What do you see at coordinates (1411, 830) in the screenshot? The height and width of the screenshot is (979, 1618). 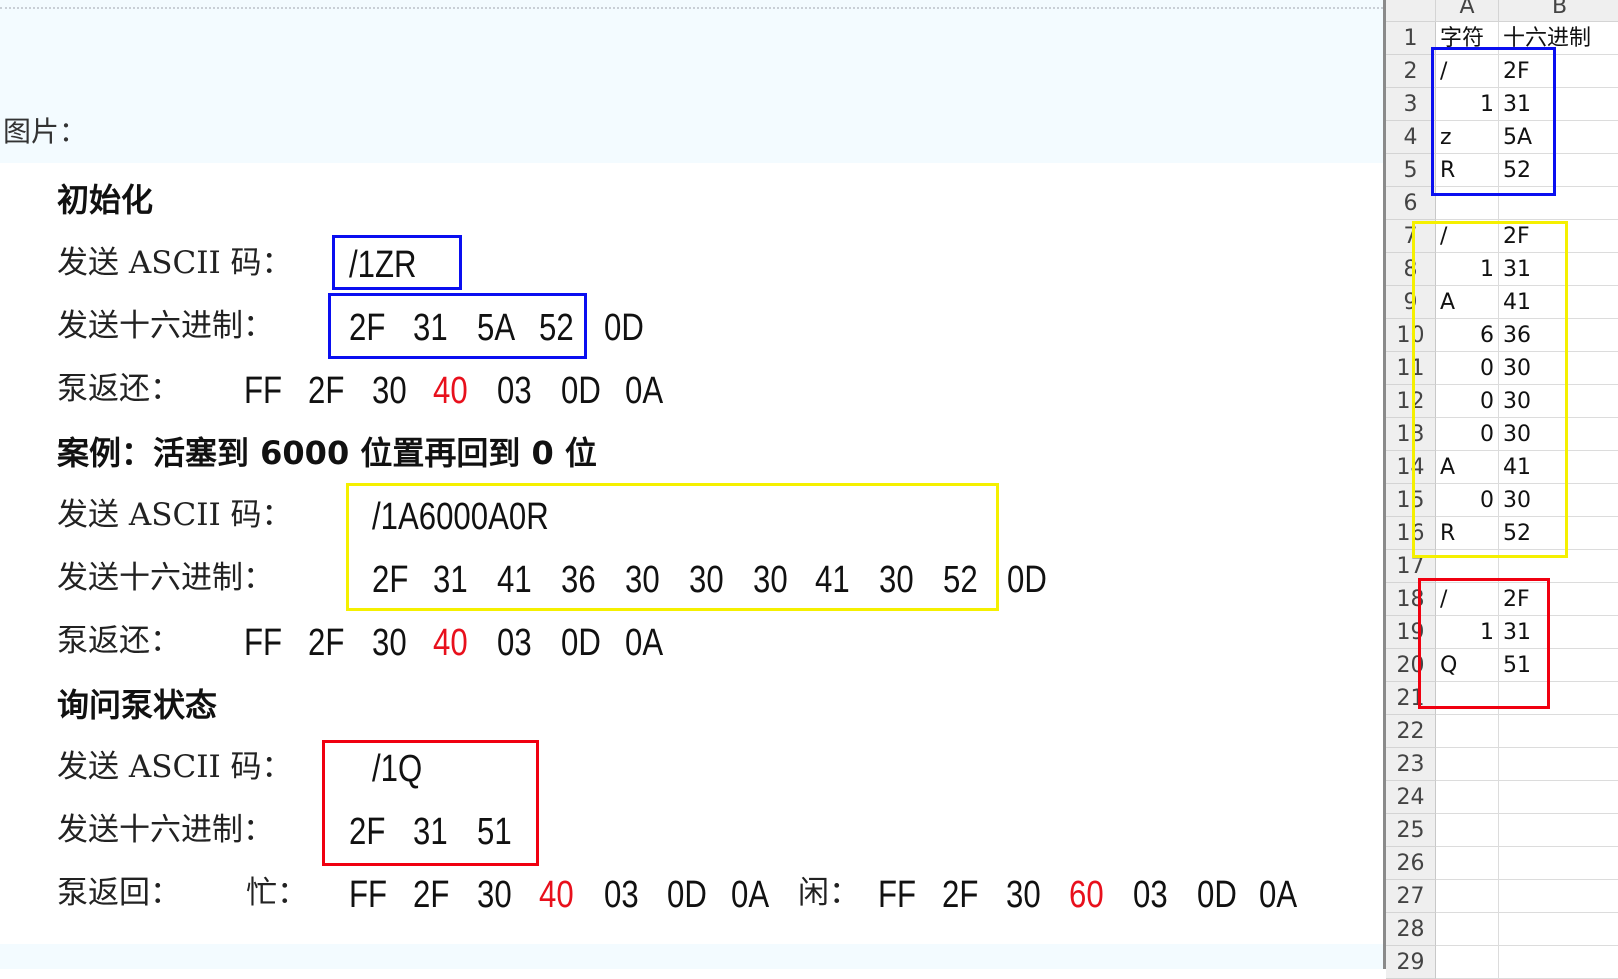 I see `row-header: 25` at bounding box center [1411, 830].